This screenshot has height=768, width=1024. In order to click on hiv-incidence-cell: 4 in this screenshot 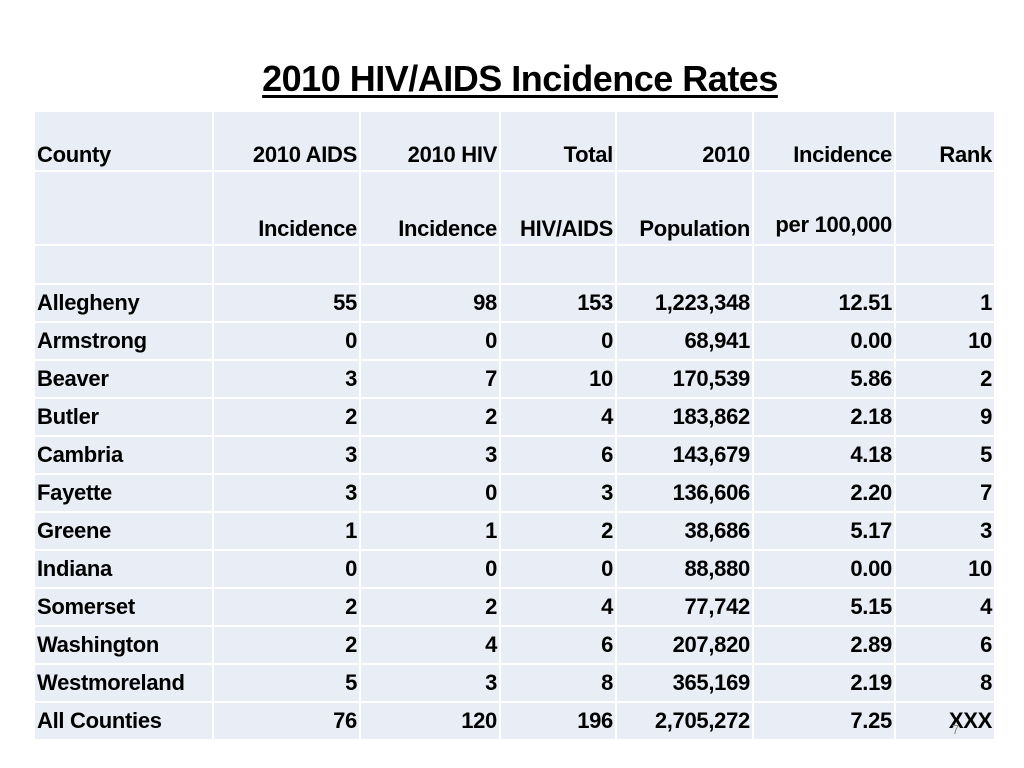, I will do `click(430, 645)`.